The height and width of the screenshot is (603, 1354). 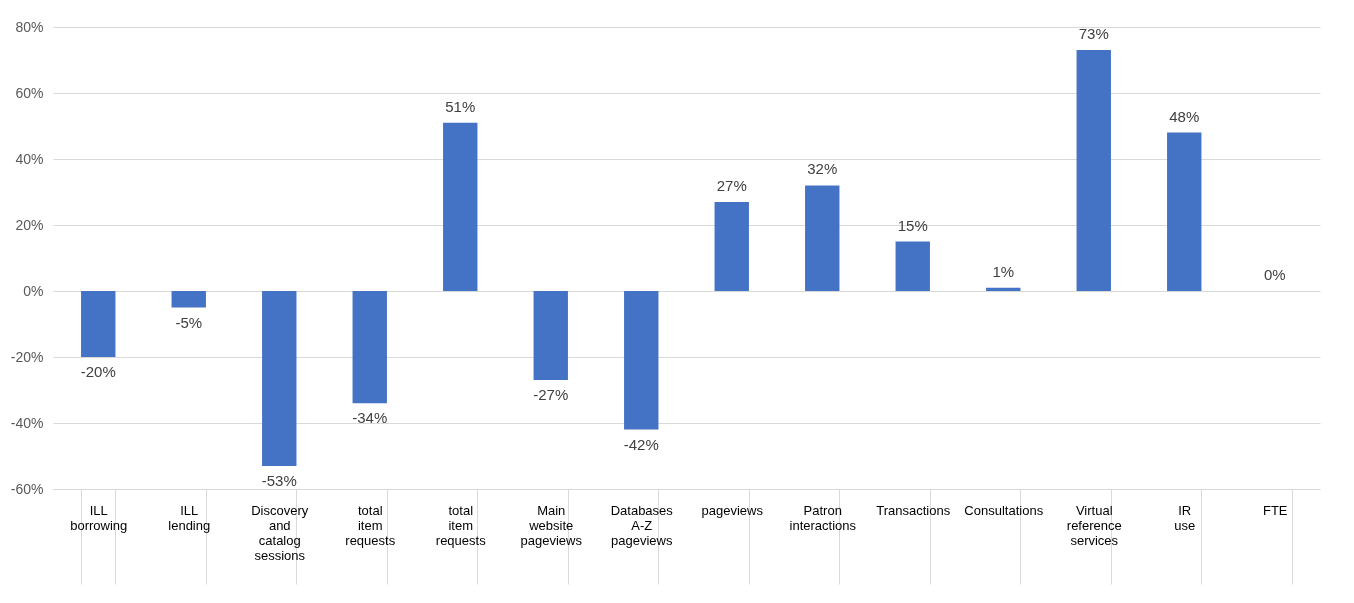 What do you see at coordinates (642, 525) in the screenshot?
I see `x-tick-label: Databases A-Z pageviews` at bounding box center [642, 525].